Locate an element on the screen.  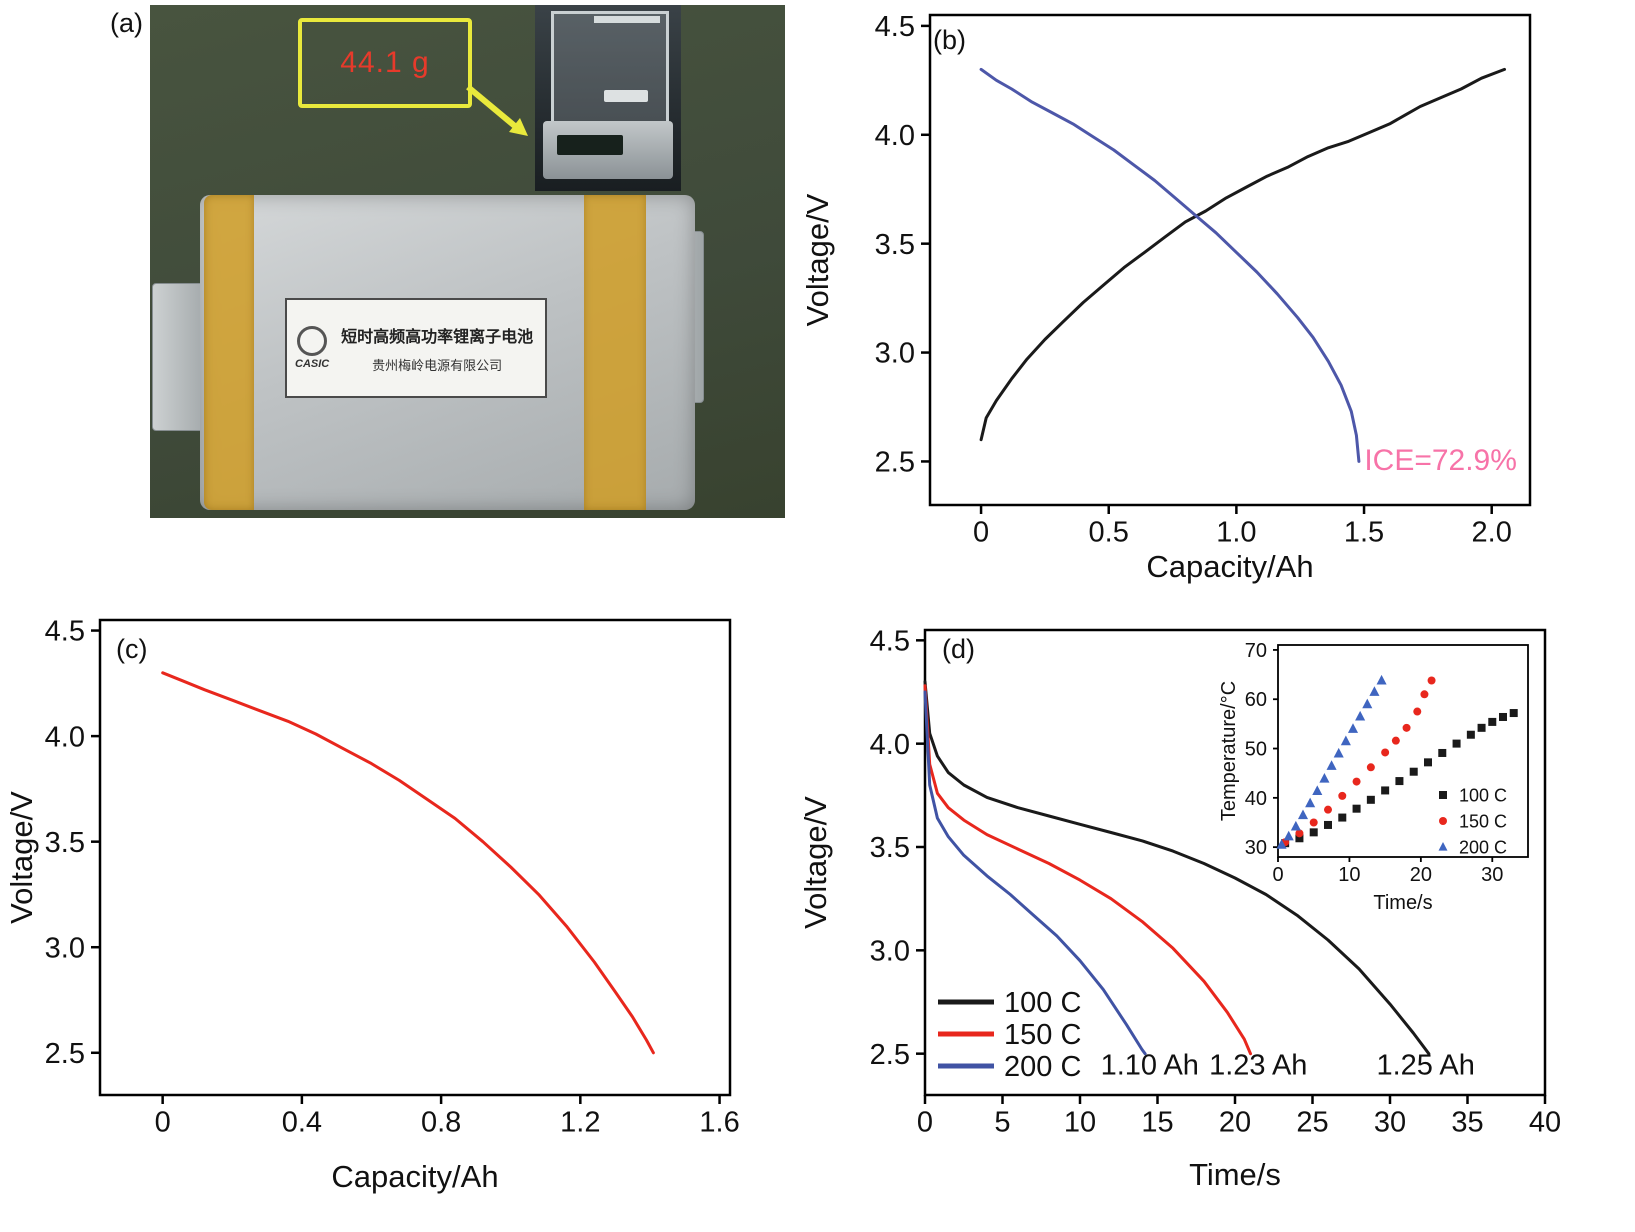
svg-text: ICE=72.9% is located at coordinates (1440, 460).